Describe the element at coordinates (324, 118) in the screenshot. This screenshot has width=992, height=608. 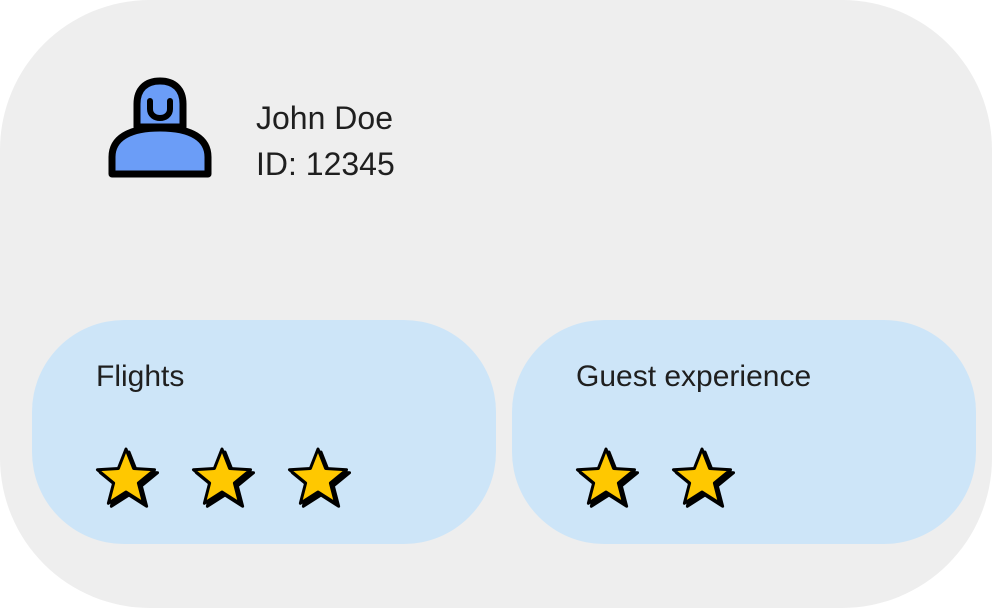
I see `user-name: John Doe` at that location.